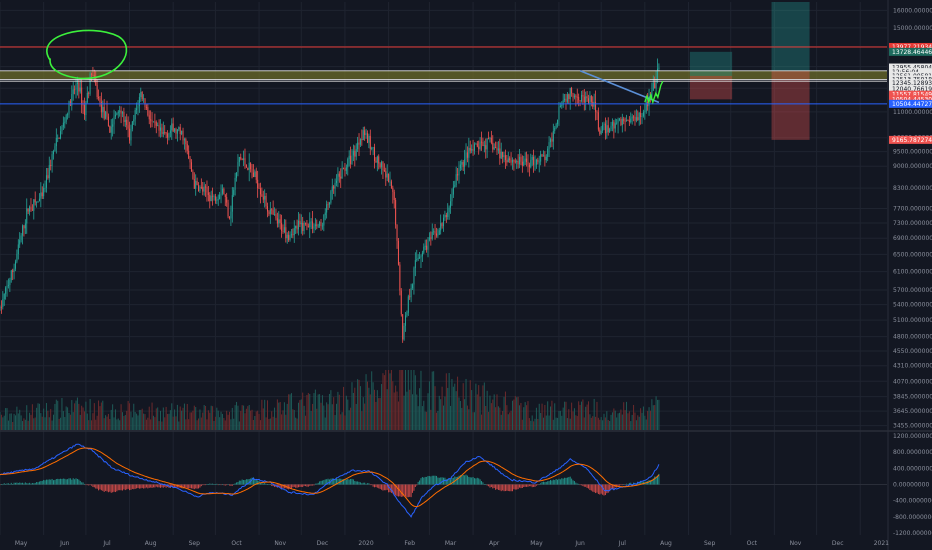 Image resolution: width=932 pixels, height=550 pixels. I want to click on supply-zone-rect, so click(443, 74).